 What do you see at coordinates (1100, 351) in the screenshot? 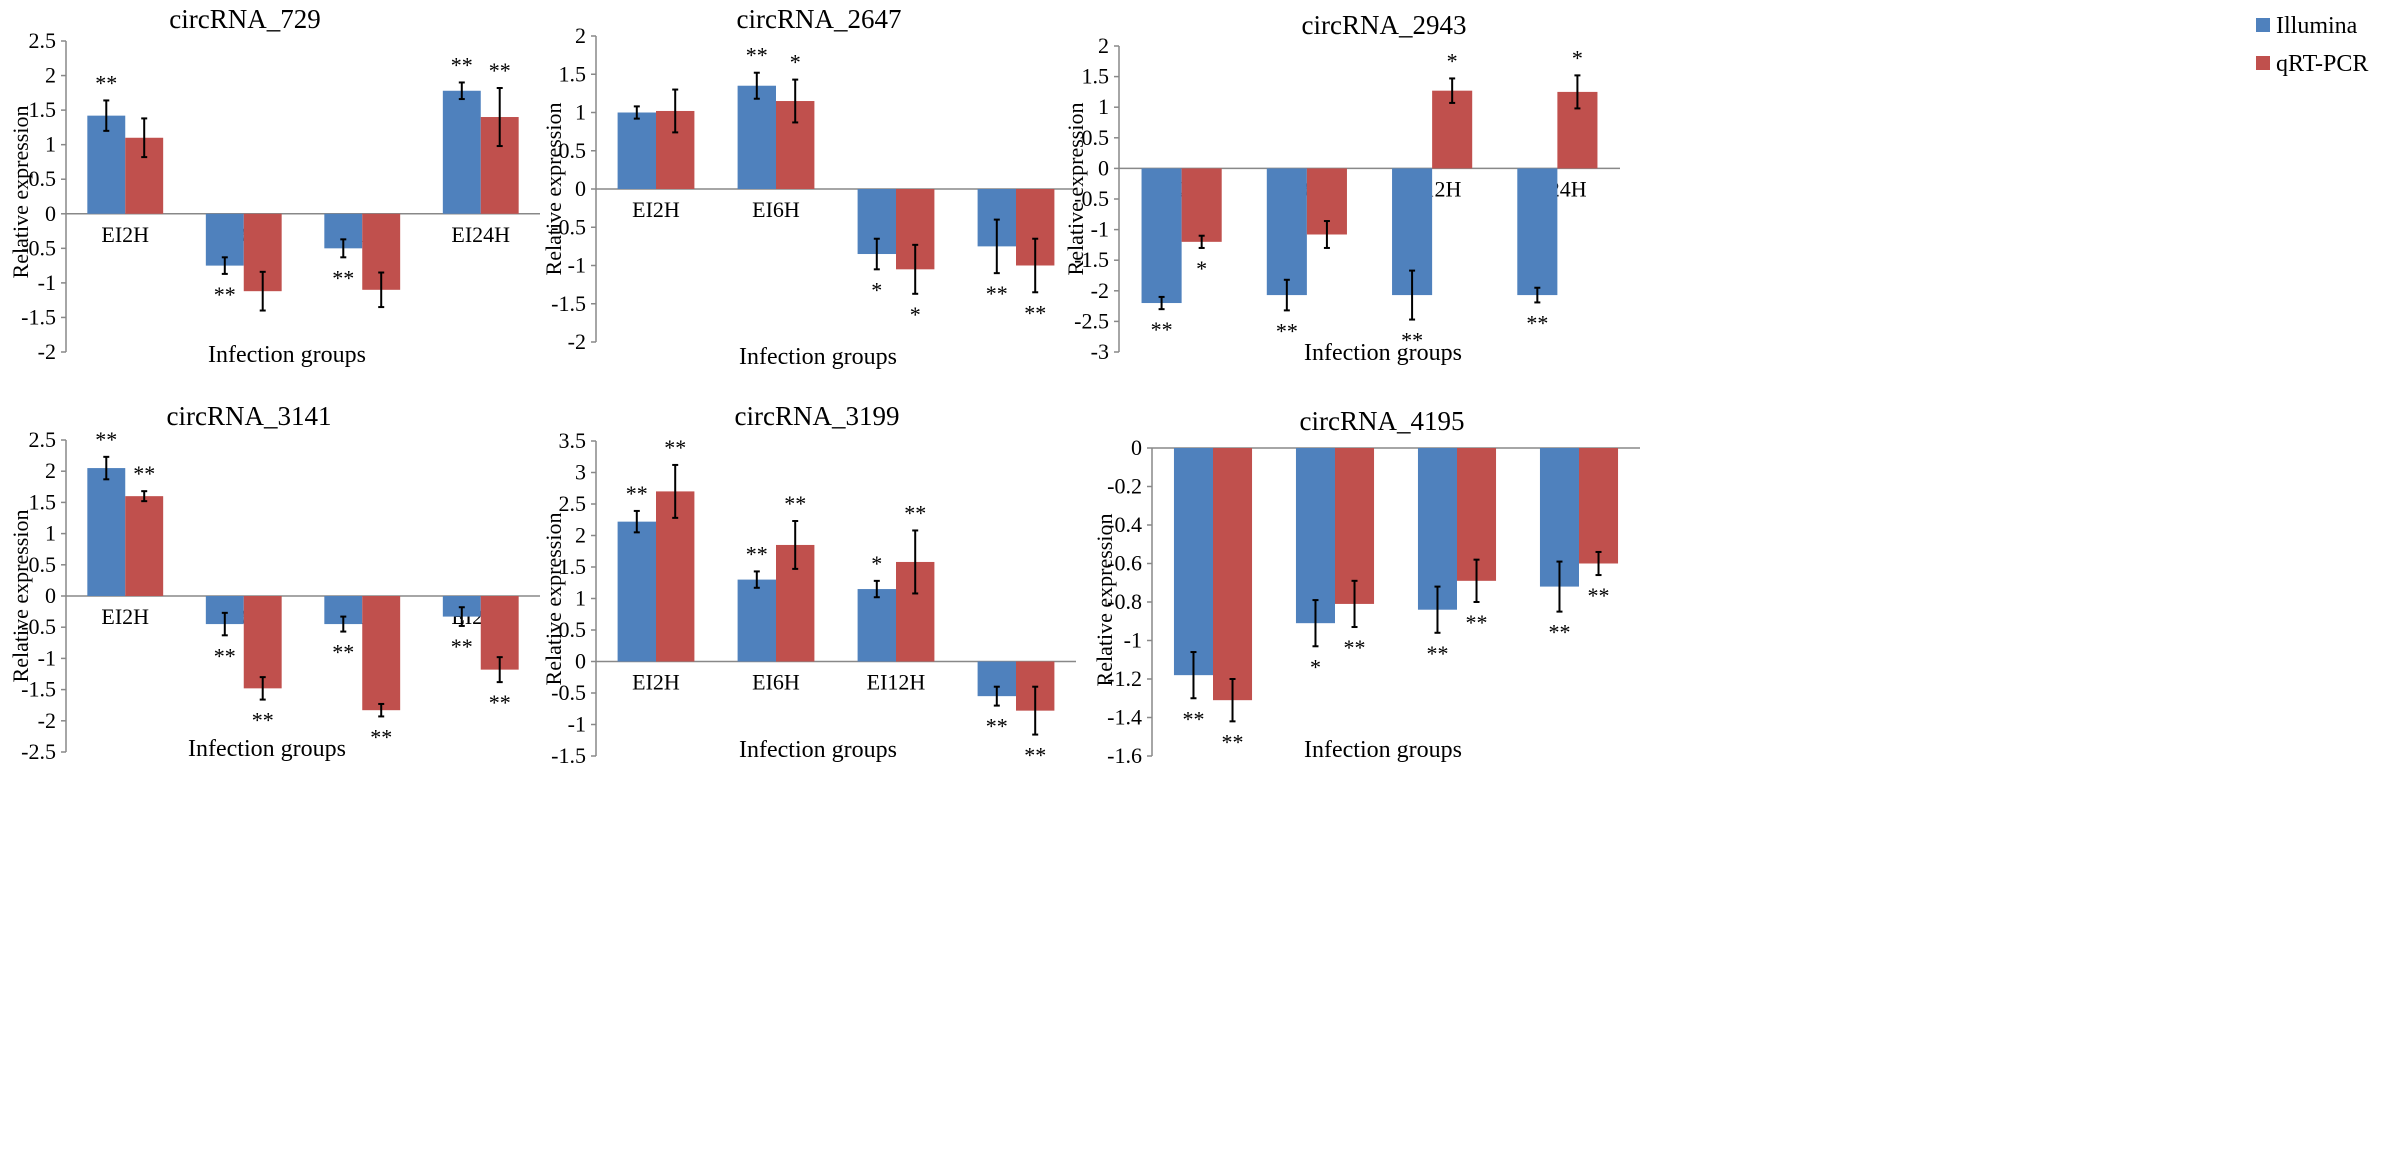
I see `y-tick-label: -3` at bounding box center [1100, 351].